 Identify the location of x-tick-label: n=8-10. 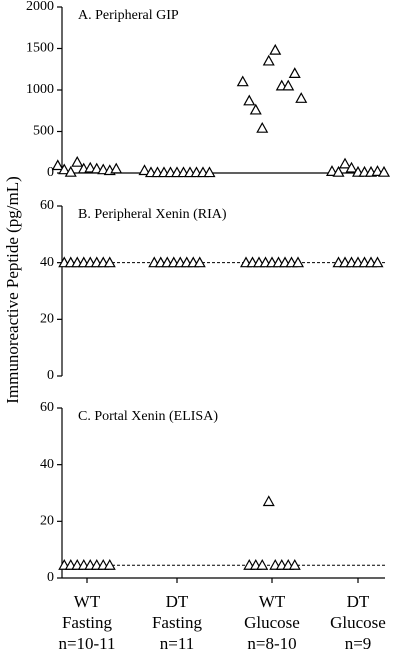
(271, 643).